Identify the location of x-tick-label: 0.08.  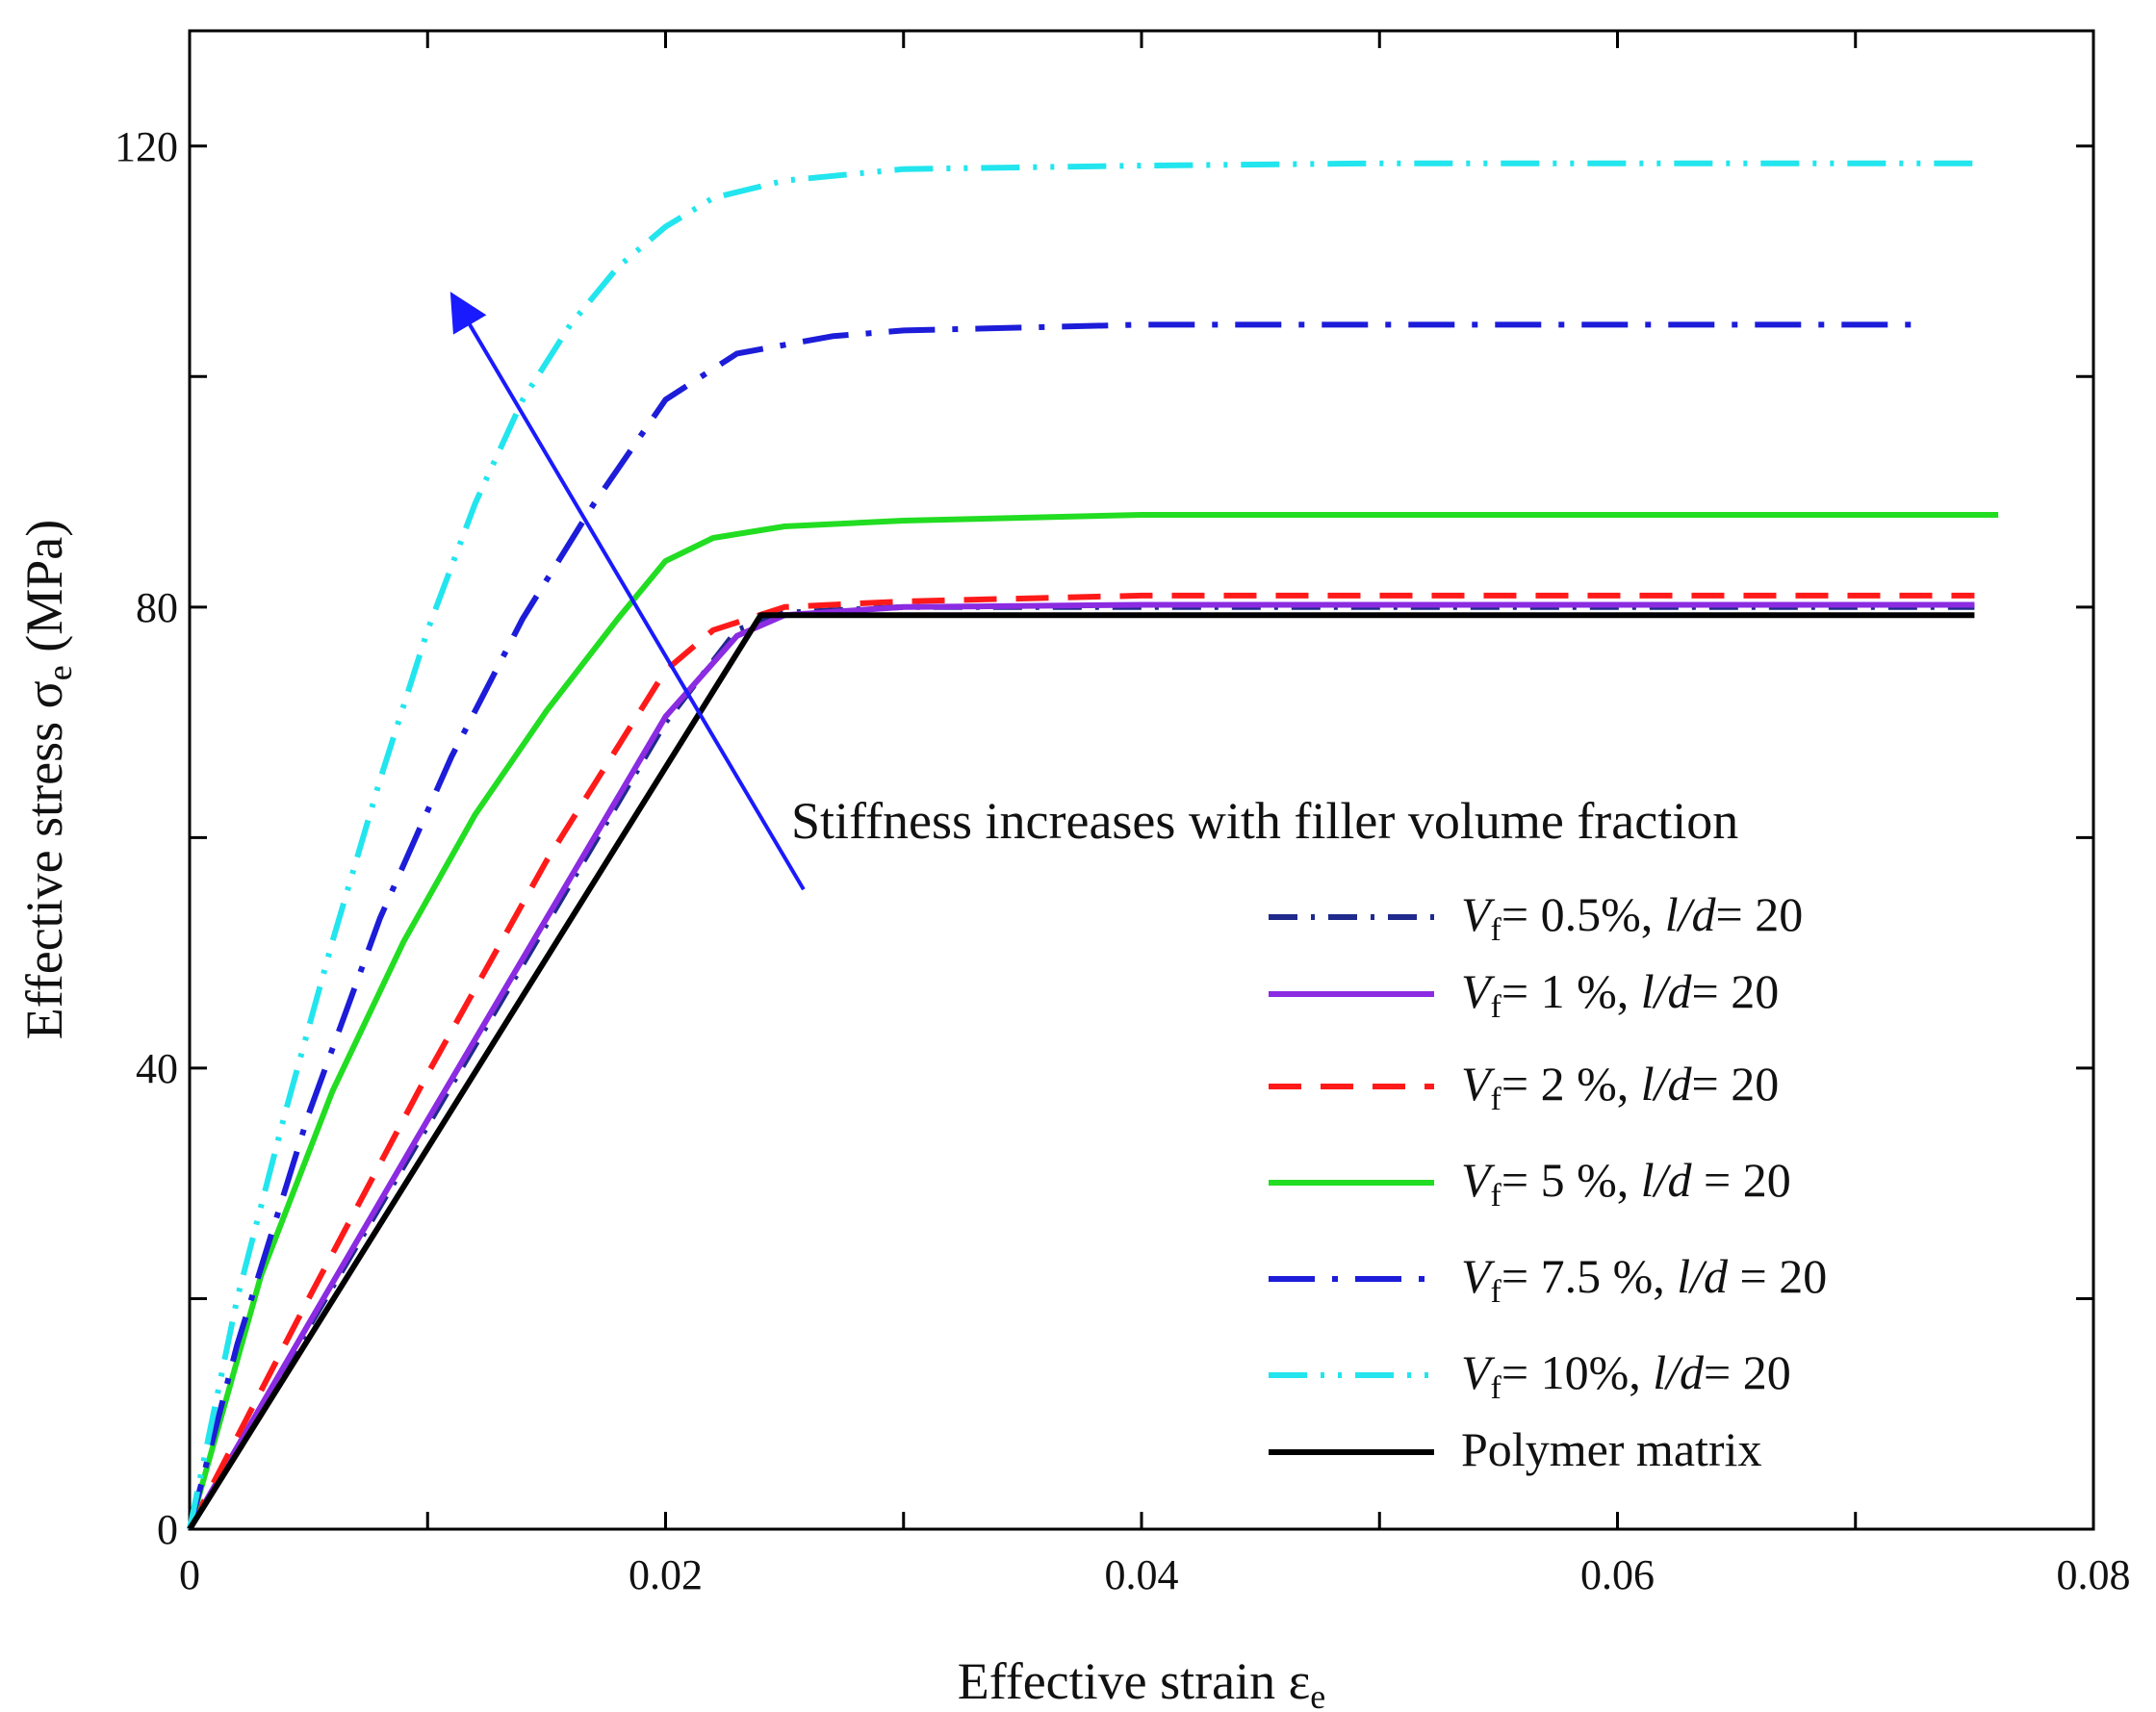
(2094, 1574).